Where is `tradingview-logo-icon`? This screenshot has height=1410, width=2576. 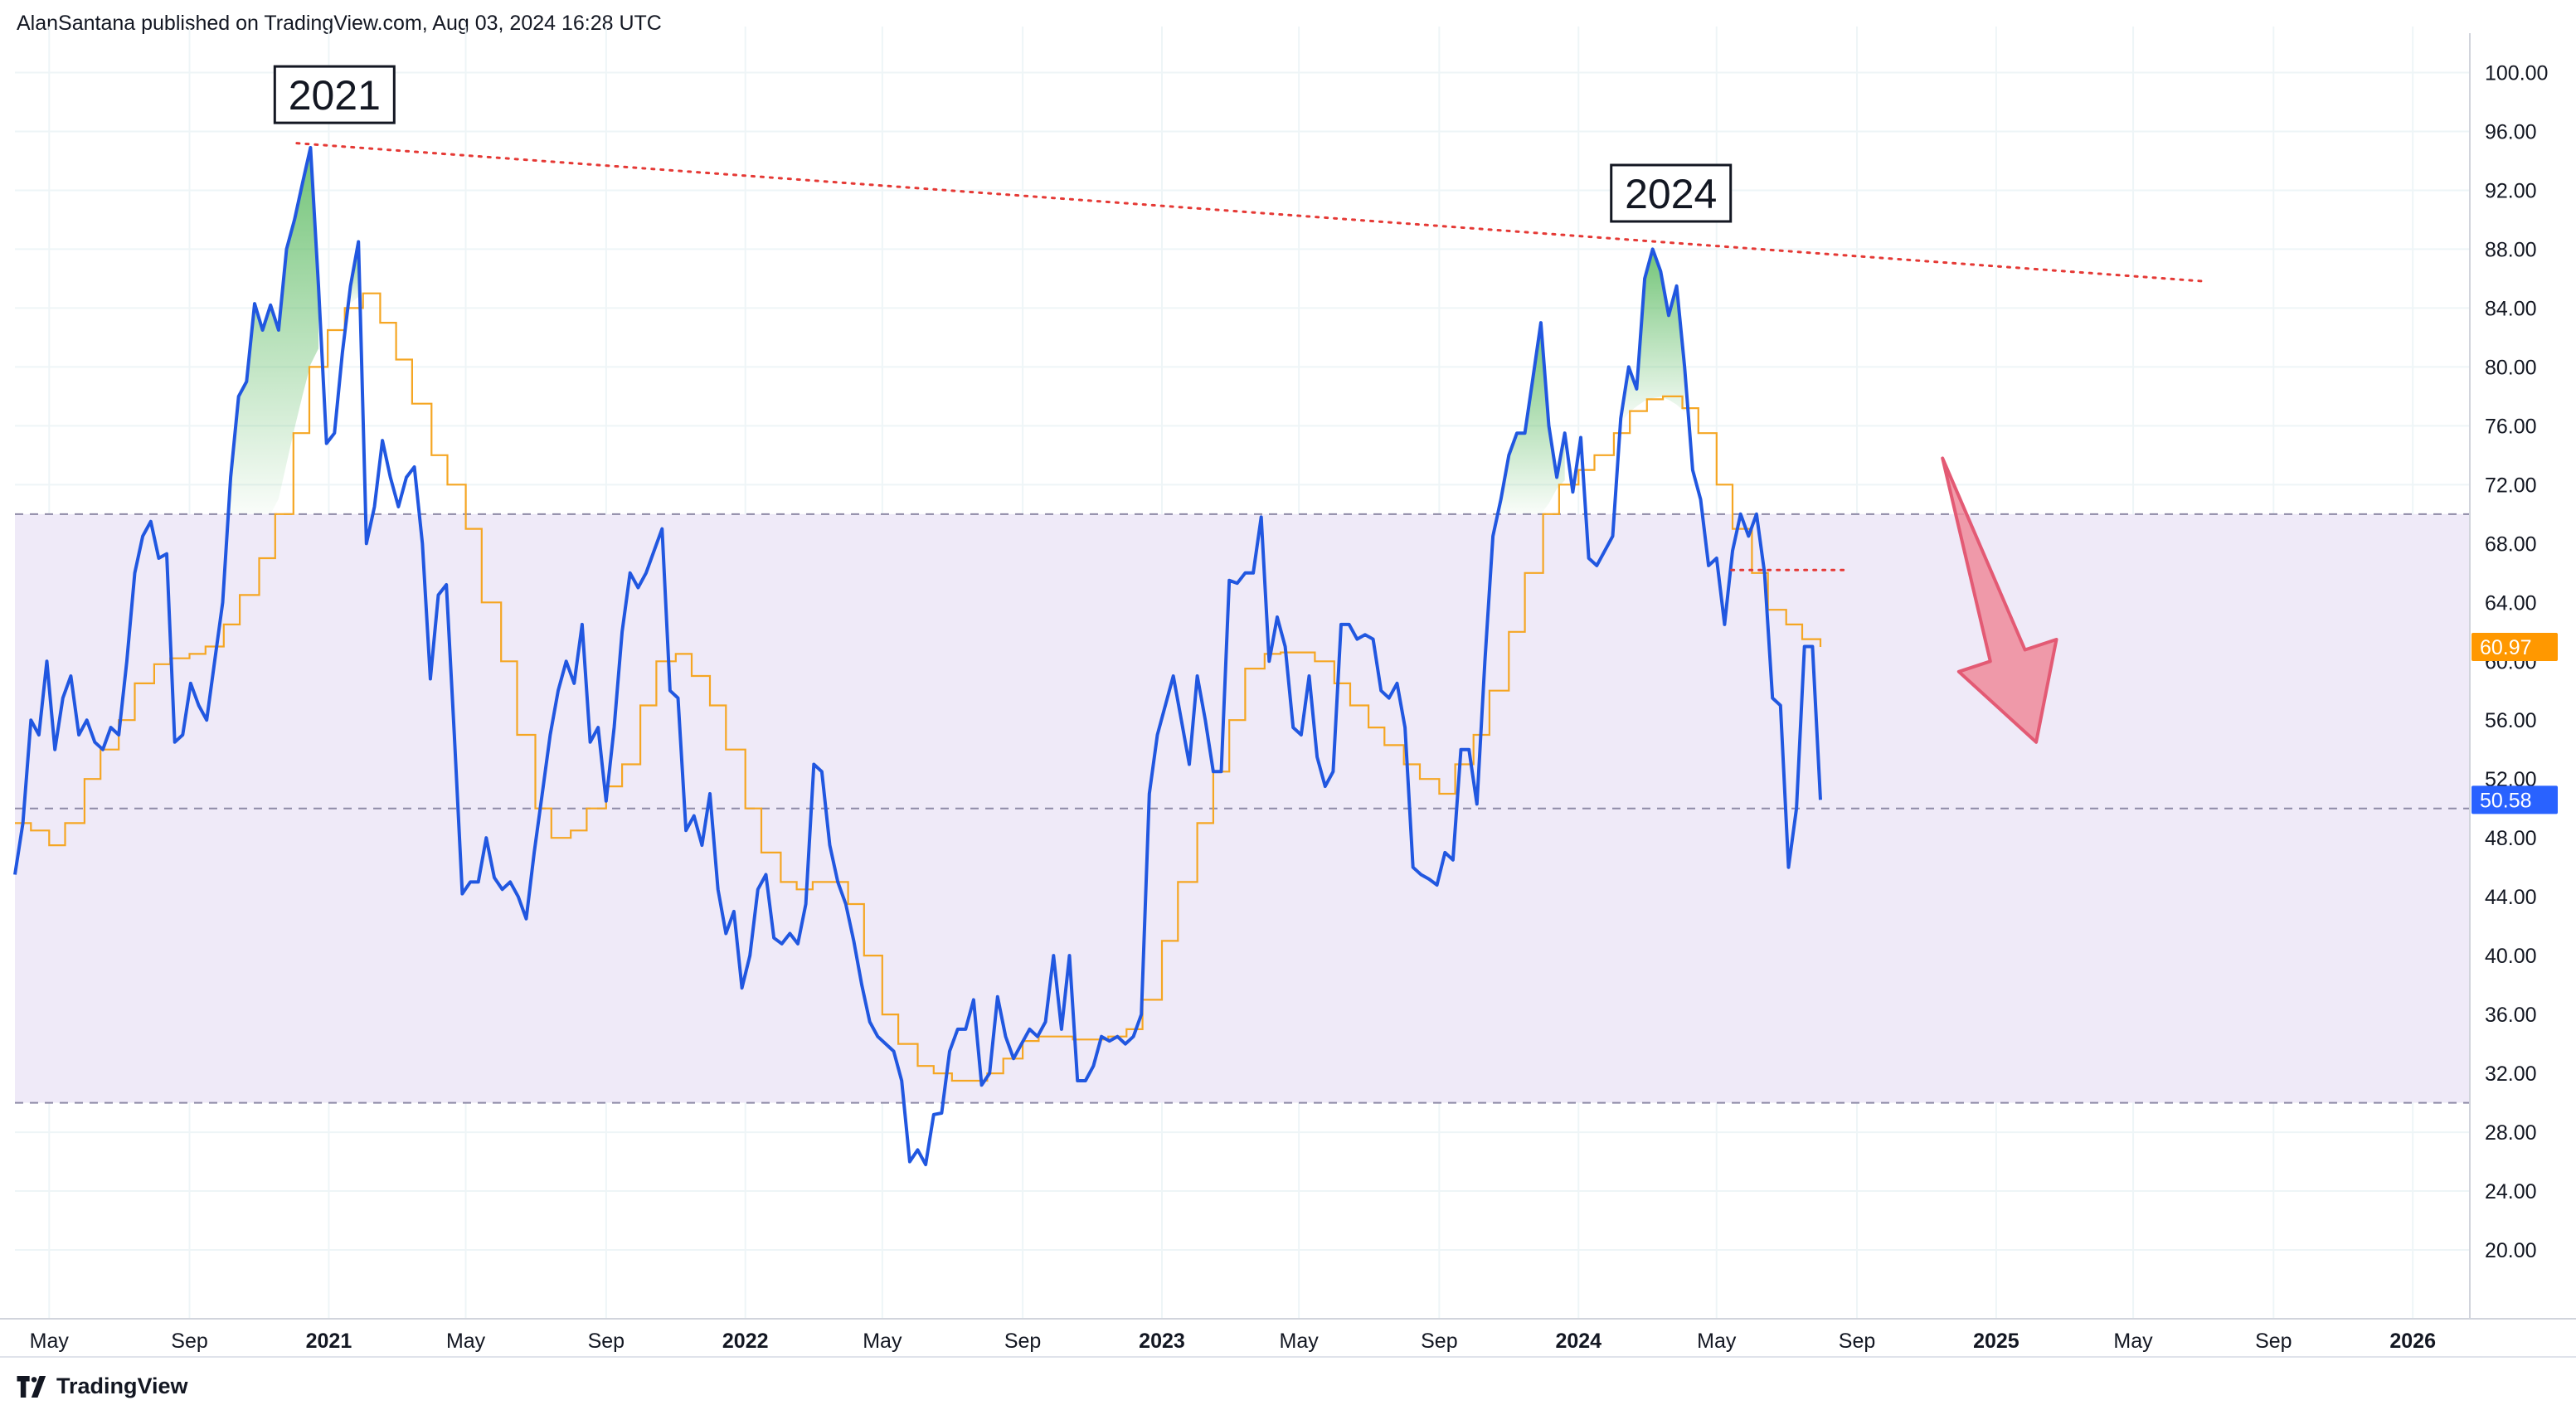
tradingview-logo-icon is located at coordinates (32, 1386).